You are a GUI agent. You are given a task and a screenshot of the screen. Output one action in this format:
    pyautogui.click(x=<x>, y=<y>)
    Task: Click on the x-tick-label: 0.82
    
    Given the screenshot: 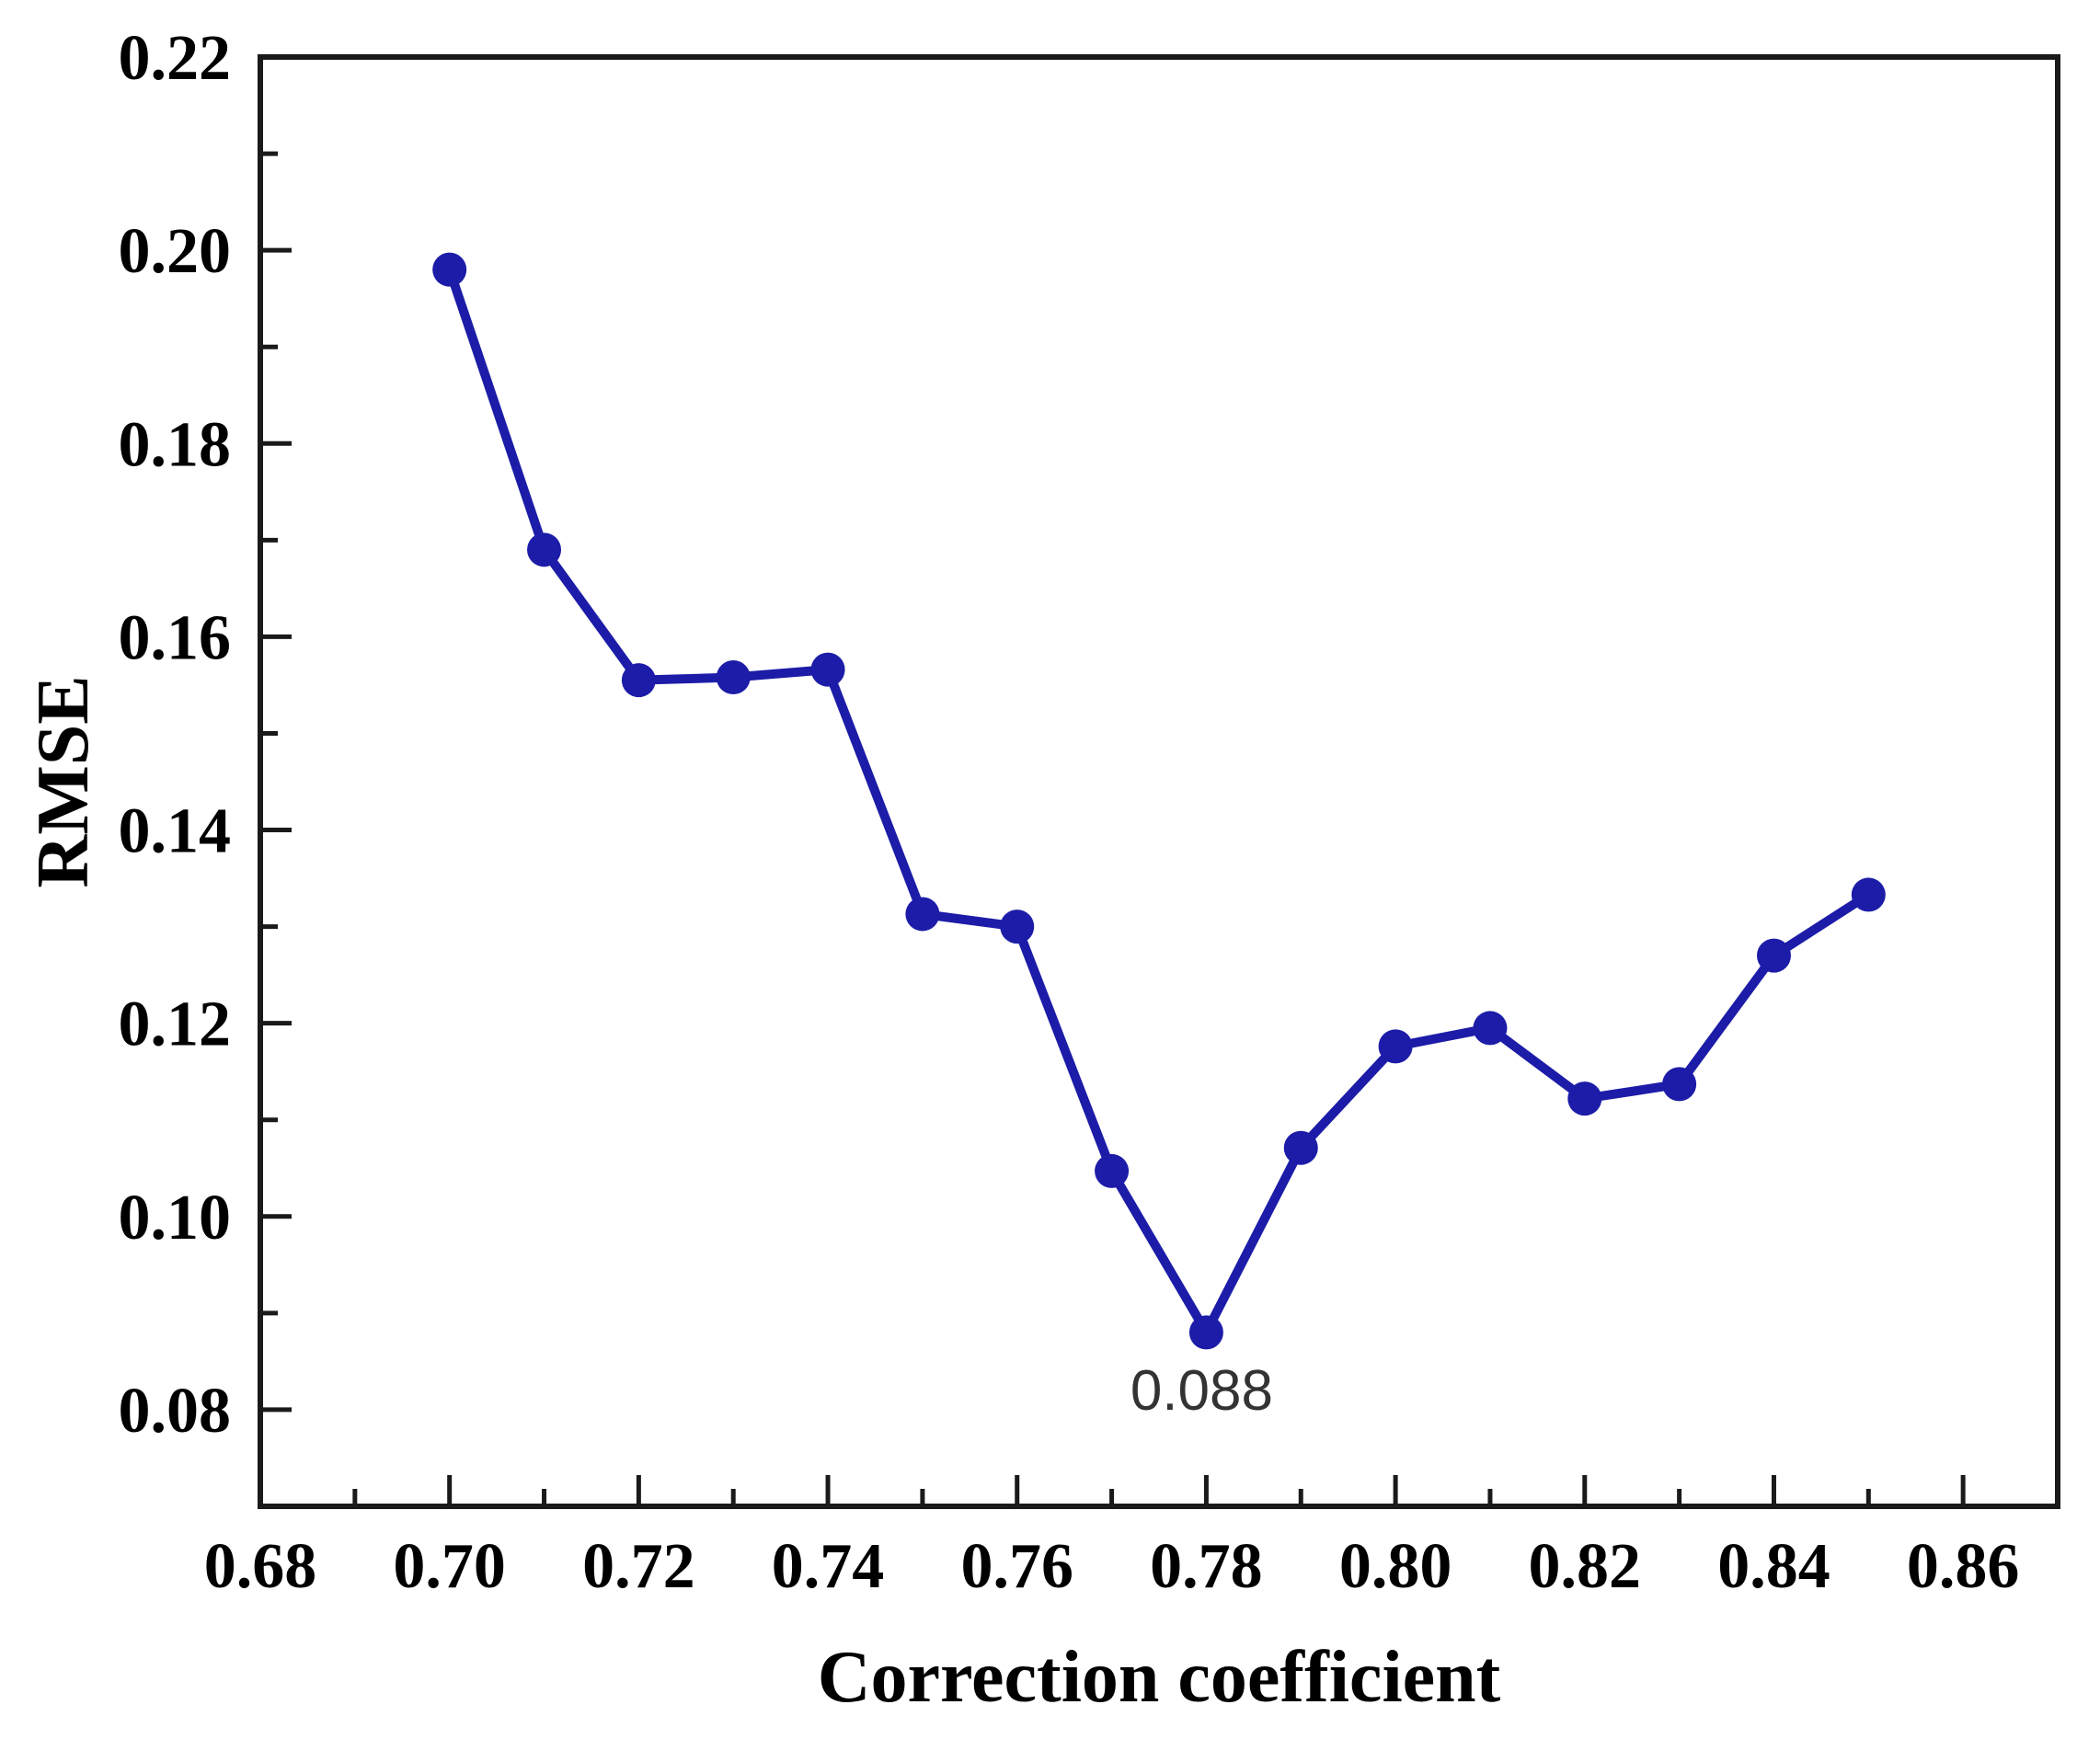 What is the action you would take?
    pyautogui.click(x=1585, y=1566)
    